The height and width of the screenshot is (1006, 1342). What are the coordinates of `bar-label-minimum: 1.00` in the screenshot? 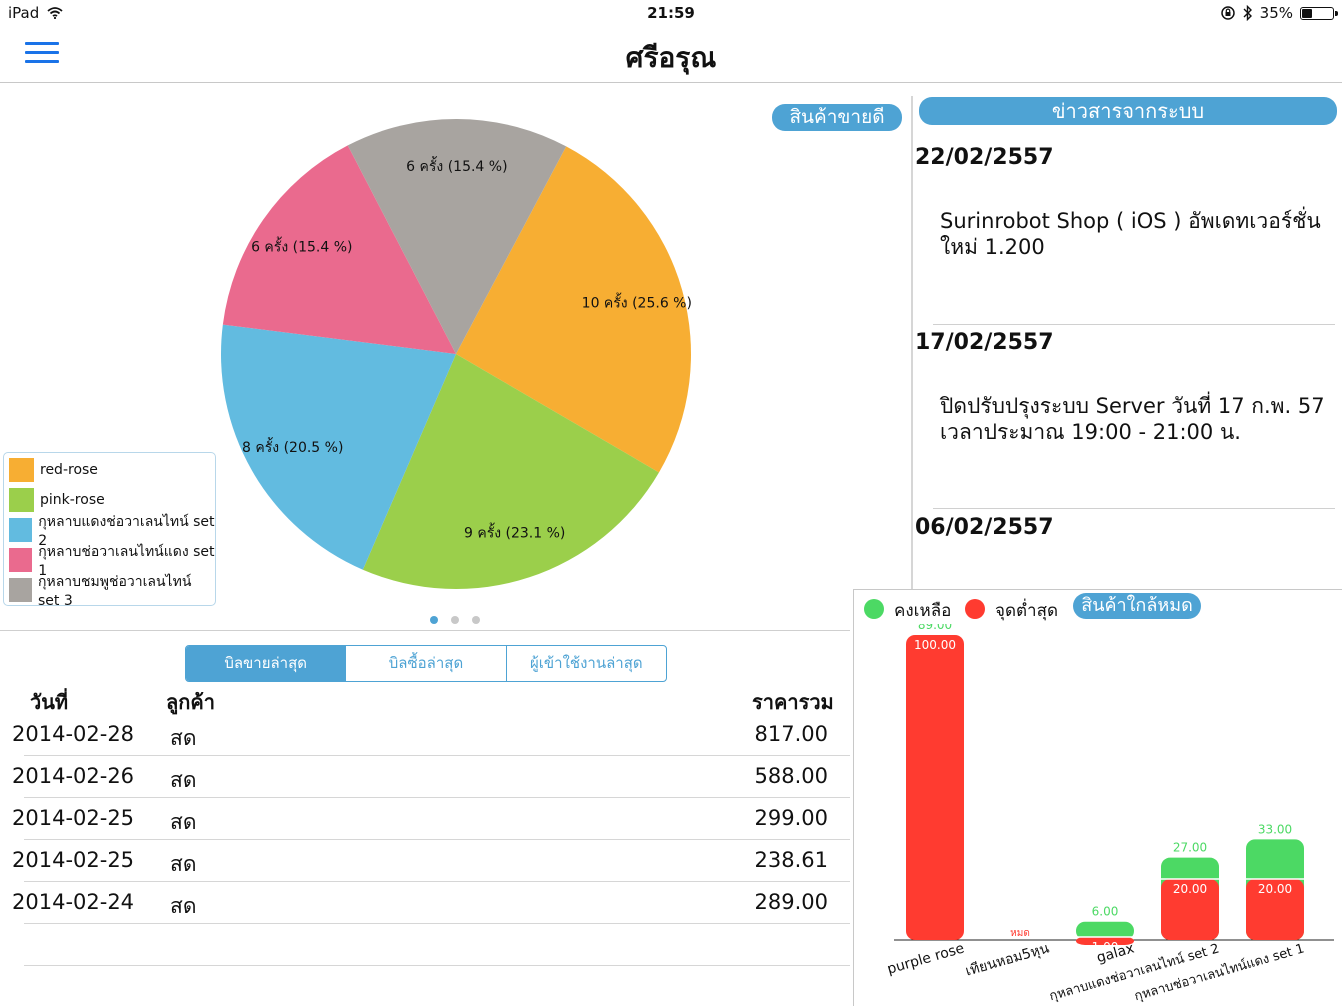 It's located at (1105, 947).